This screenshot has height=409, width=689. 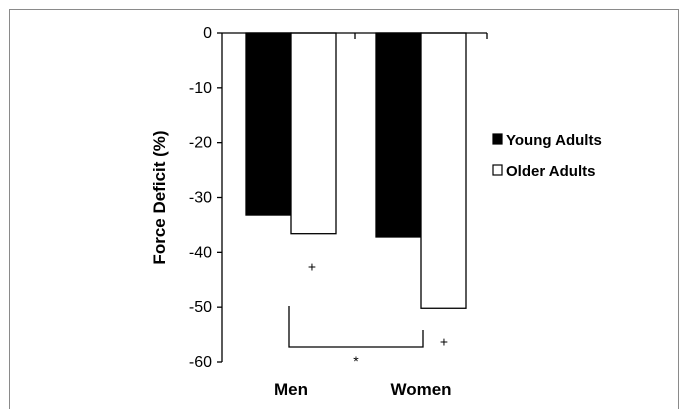 What do you see at coordinates (398, 135) in the screenshot?
I see `bar-women-young-adults` at bounding box center [398, 135].